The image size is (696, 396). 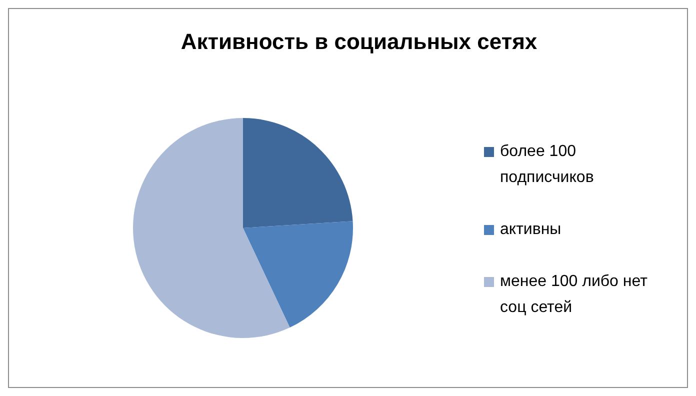 What do you see at coordinates (547, 165) in the screenshot?
I see `legend-label: более 100 подписчиков` at bounding box center [547, 165].